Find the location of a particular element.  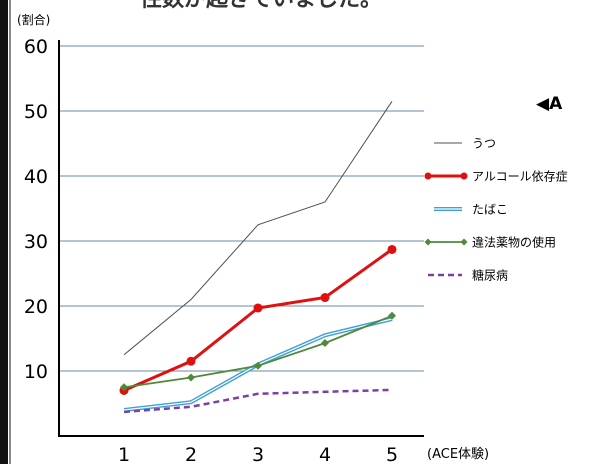

legend-entry-2: アルコール依存症 is located at coordinates (496, 176).